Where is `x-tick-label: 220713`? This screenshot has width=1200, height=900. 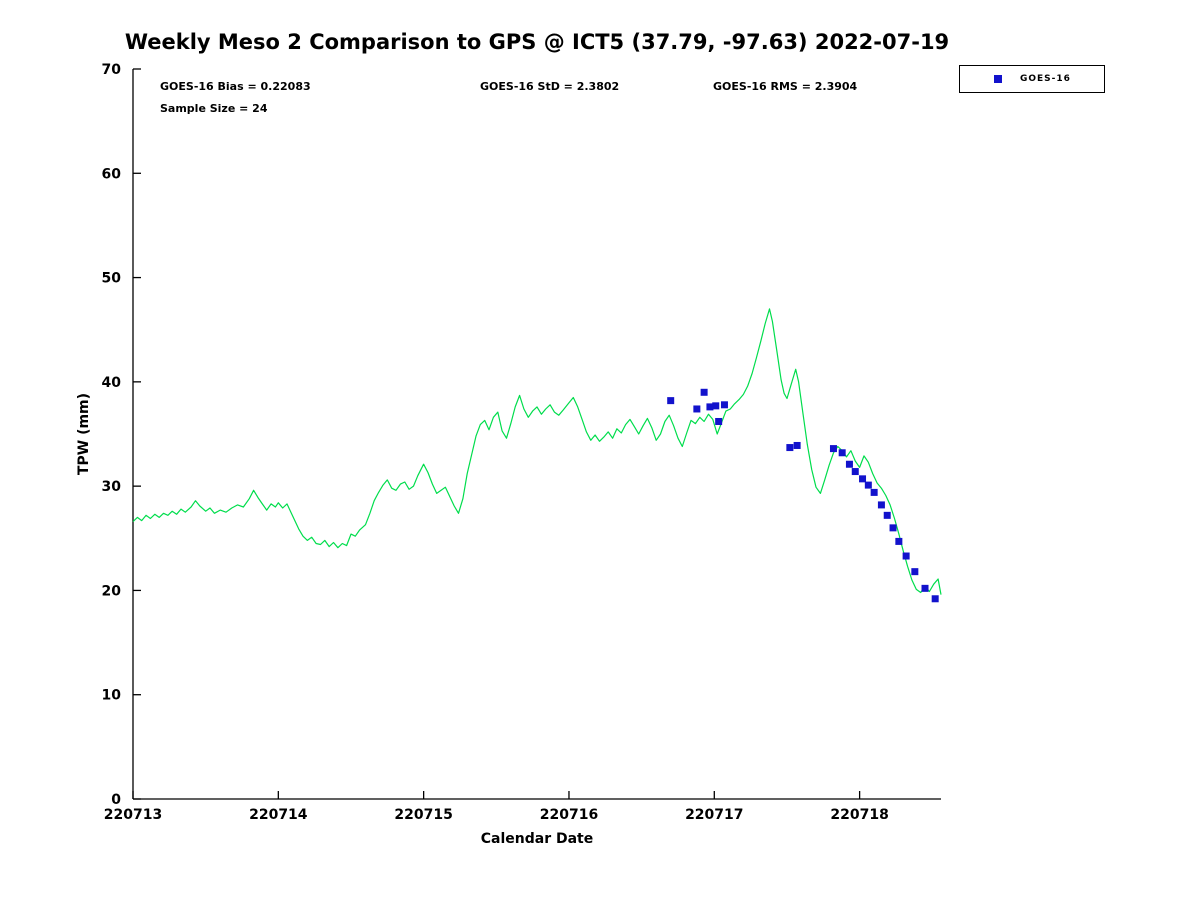 x-tick-label: 220713 is located at coordinates (133, 815).